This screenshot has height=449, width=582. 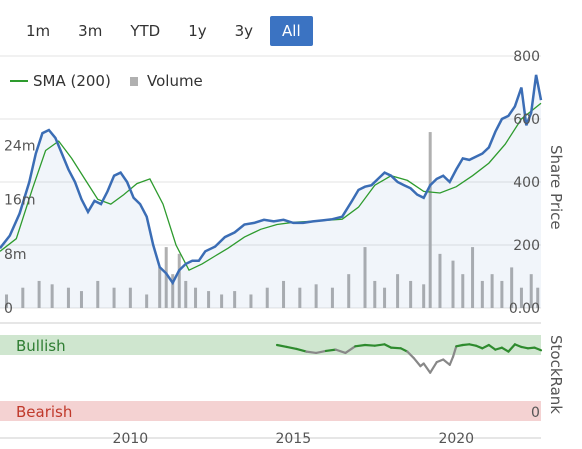 What do you see at coordinates (15, 255) in the screenshot?
I see `volume-tick-label: 8m` at bounding box center [15, 255].